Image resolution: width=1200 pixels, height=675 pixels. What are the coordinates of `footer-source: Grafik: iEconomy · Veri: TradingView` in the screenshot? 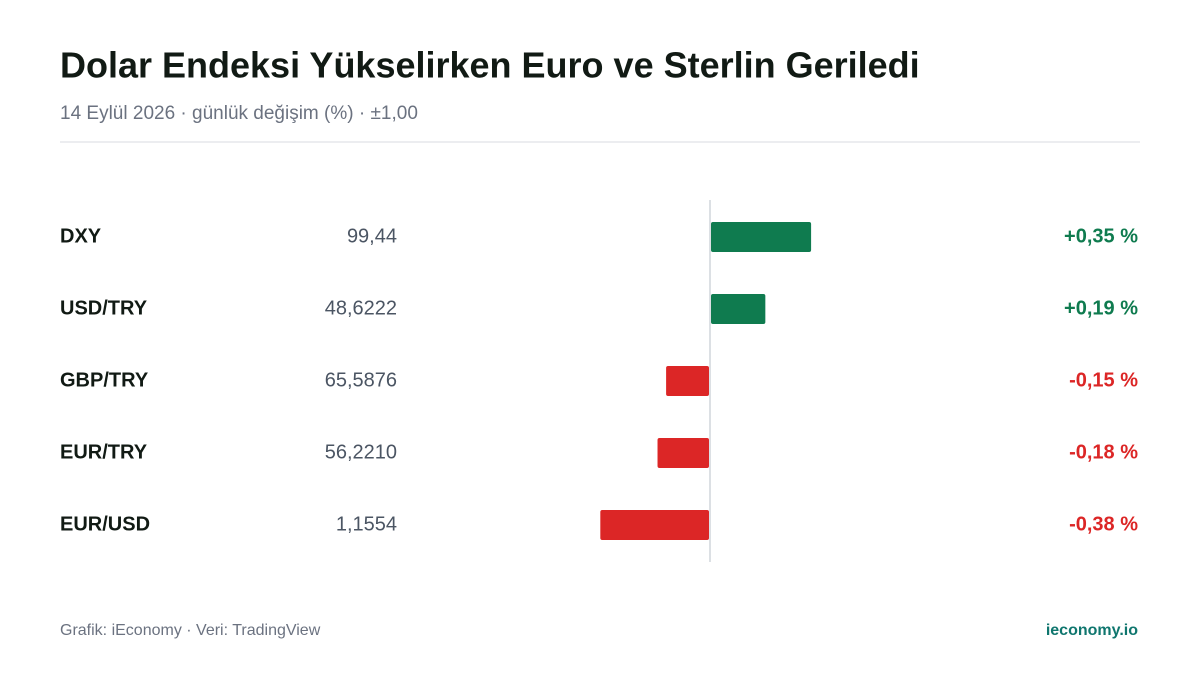 It's located at (190, 630).